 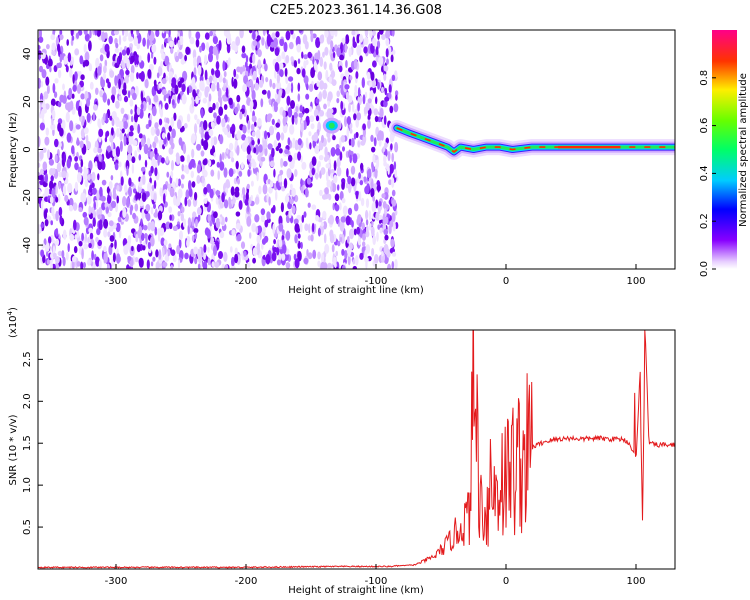 What do you see at coordinates (376, 581) in the screenshot?
I see `x-tick-label: -100` at bounding box center [376, 581].